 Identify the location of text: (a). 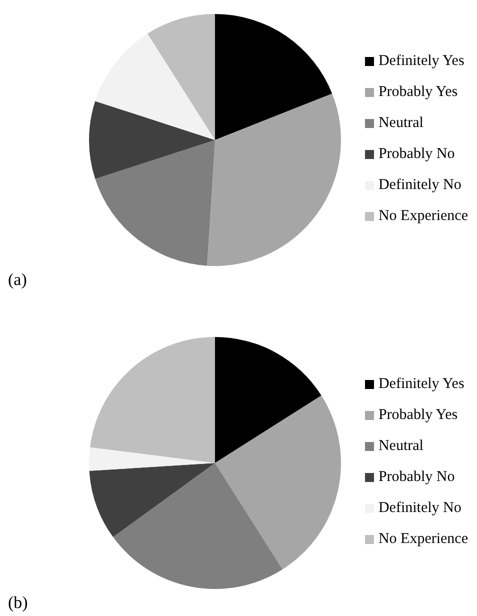
(18, 280).